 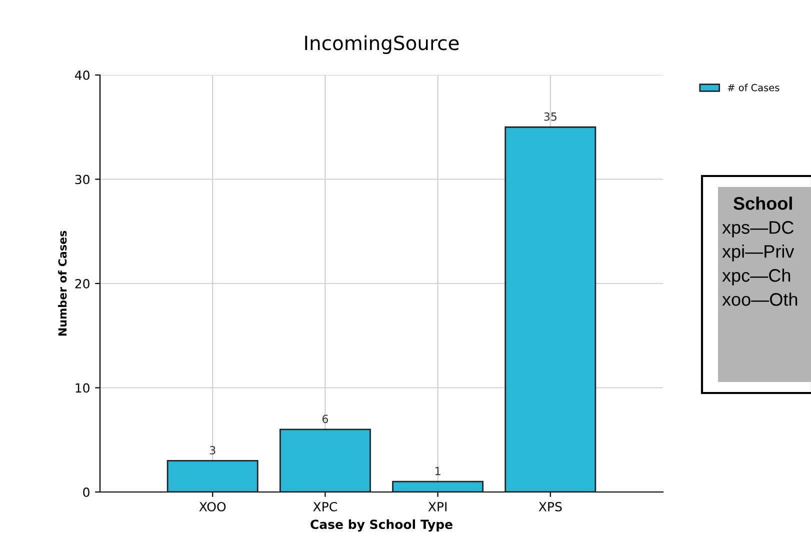 I want to click on data-label: 35, so click(x=550, y=116).